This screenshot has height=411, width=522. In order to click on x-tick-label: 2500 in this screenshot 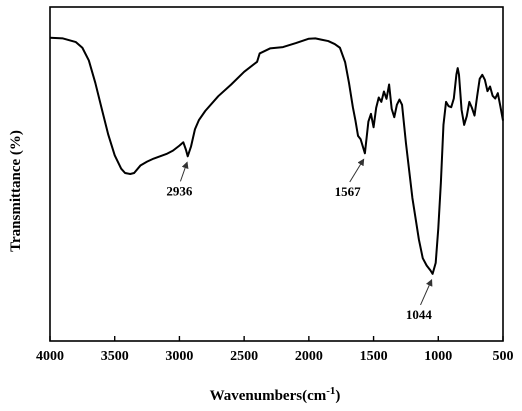, I will do `click(244, 356)`.